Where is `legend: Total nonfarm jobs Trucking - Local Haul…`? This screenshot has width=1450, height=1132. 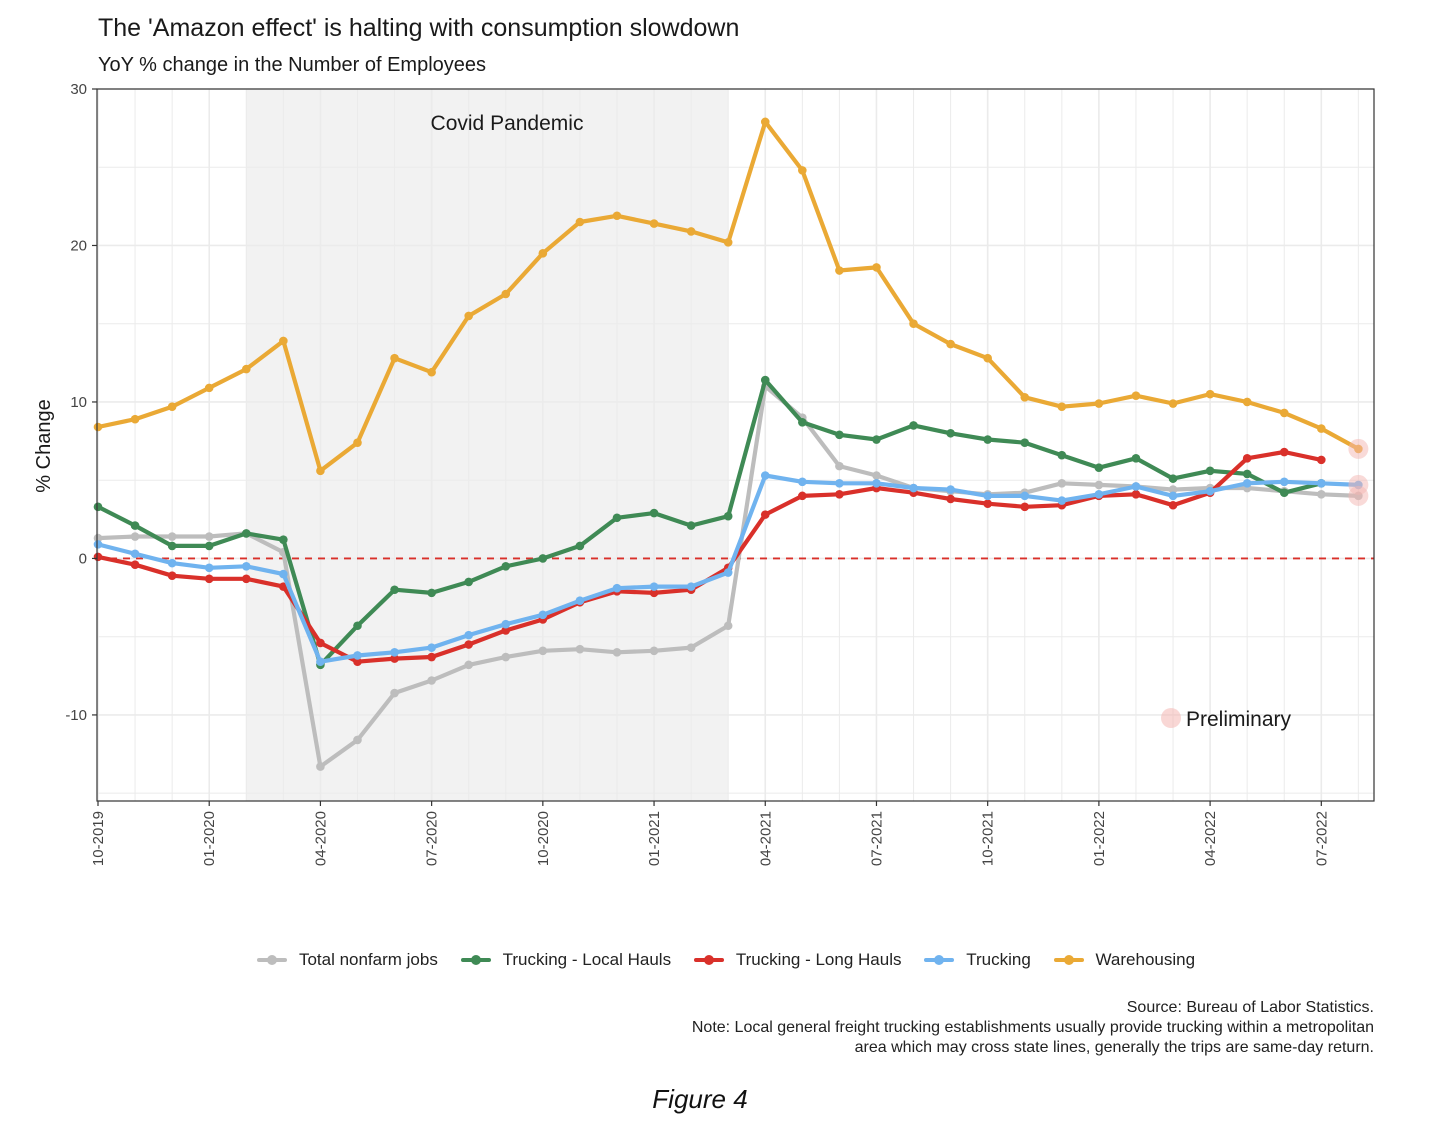
legend: Total nonfarm jobs Trucking - Local Haul… is located at coordinates (725, 962).